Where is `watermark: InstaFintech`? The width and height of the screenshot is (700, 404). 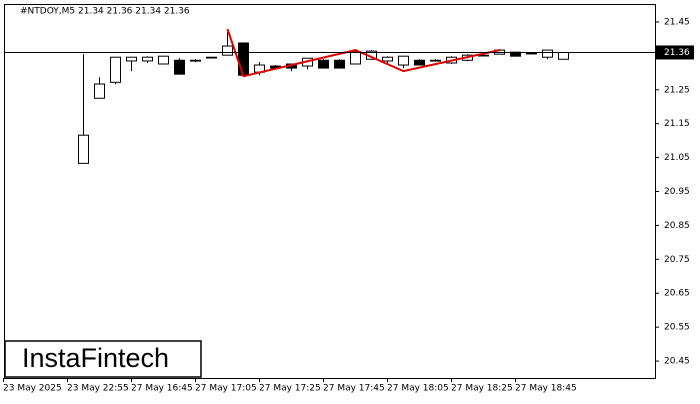 watermark: InstaFintech is located at coordinates (95, 358).